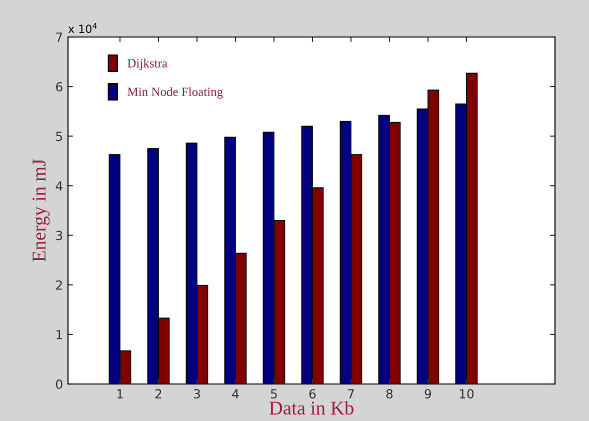  What do you see at coordinates (59, 285) in the screenshot?
I see `y-tick-label: 2` at bounding box center [59, 285].